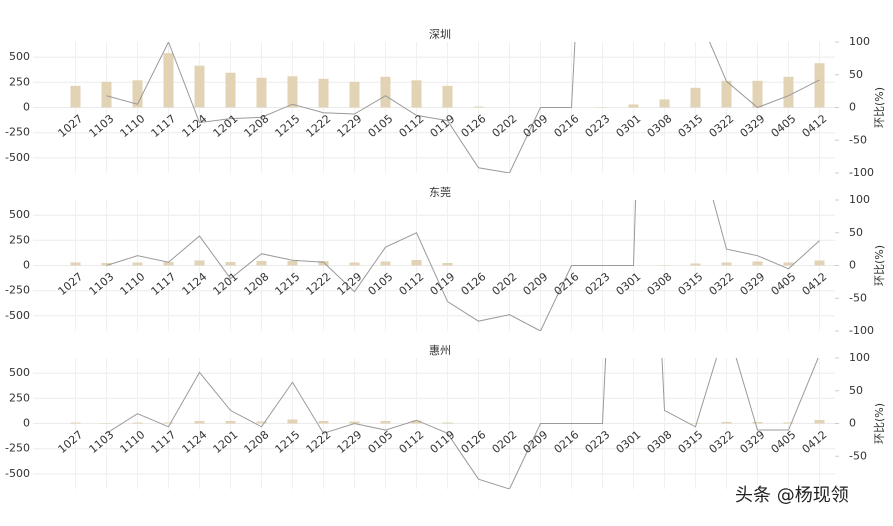  Describe the element at coordinates (629, 284) in the screenshot. I see `x-tick-label: 0301` at that location.